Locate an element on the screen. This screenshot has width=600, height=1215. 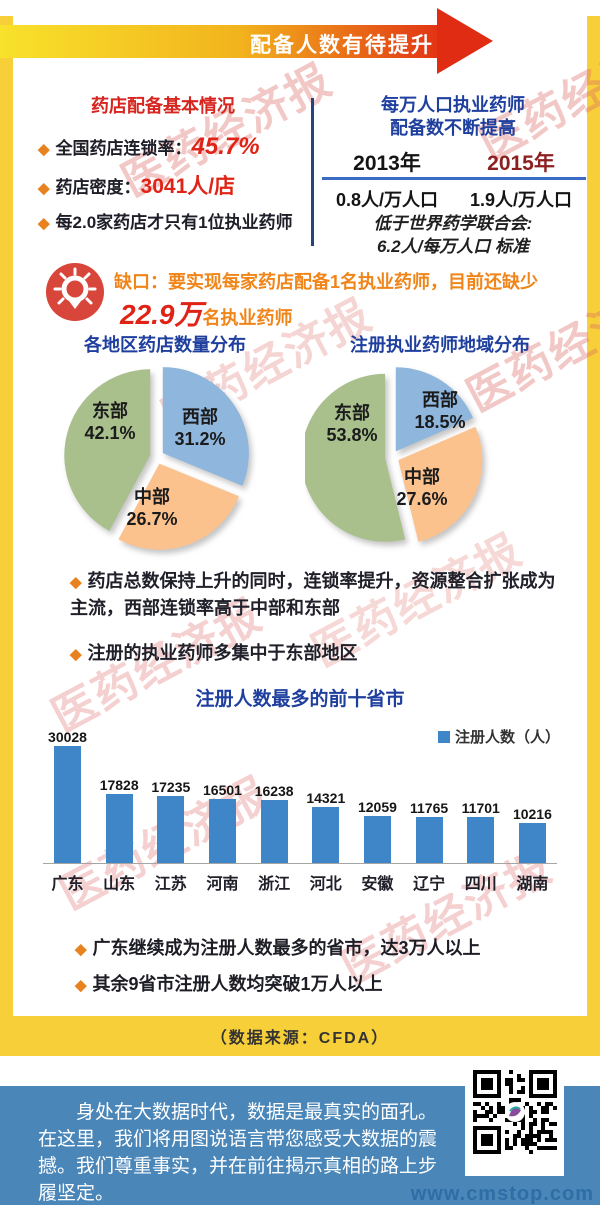
bar: 17828 is located at coordinates (119, 820).